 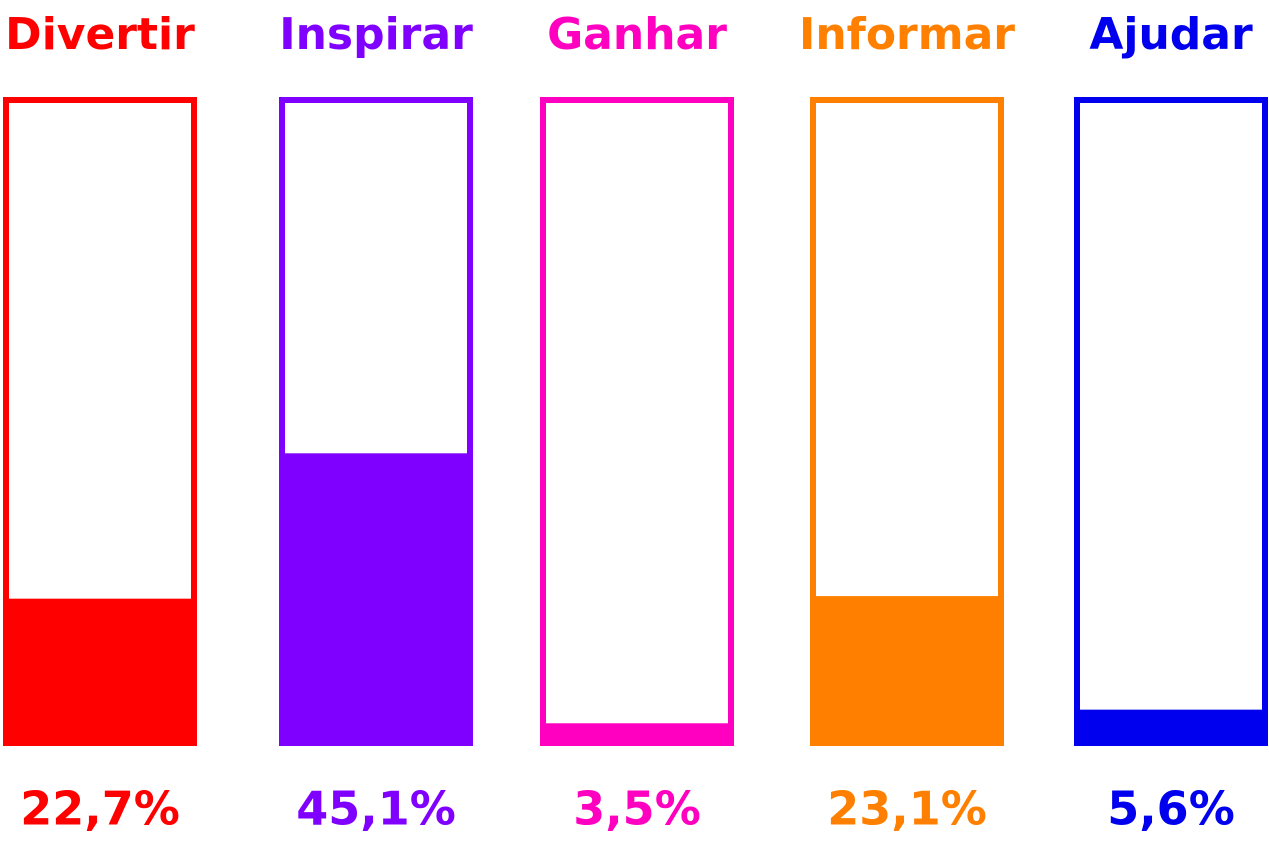 What do you see at coordinates (907, 34) in the screenshot?
I see `category-label: Informar` at bounding box center [907, 34].